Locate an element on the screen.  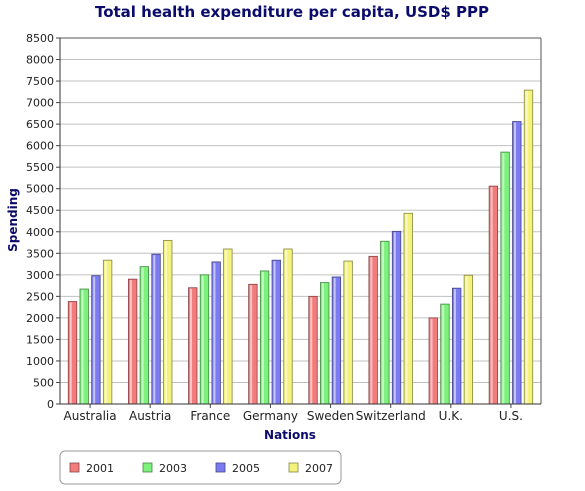
bar-2005-sweden is located at coordinates (336, 340).